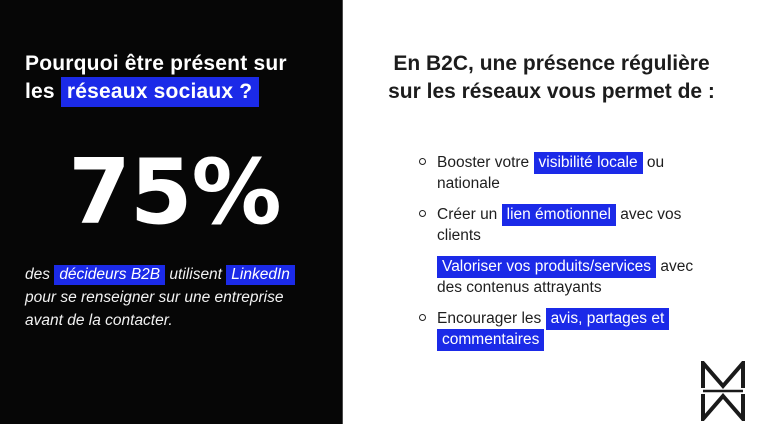 The width and height of the screenshot is (760, 424). What do you see at coordinates (491, 318) in the screenshot?
I see `text-segment: Encourager les` at bounding box center [491, 318].